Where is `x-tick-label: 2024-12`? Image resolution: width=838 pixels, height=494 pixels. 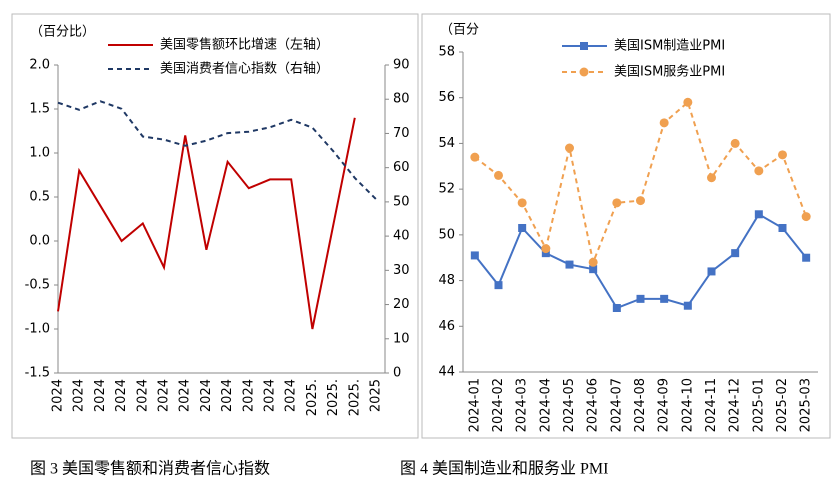 x-tick-label: 2024-12 is located at coordinates (735, 405).